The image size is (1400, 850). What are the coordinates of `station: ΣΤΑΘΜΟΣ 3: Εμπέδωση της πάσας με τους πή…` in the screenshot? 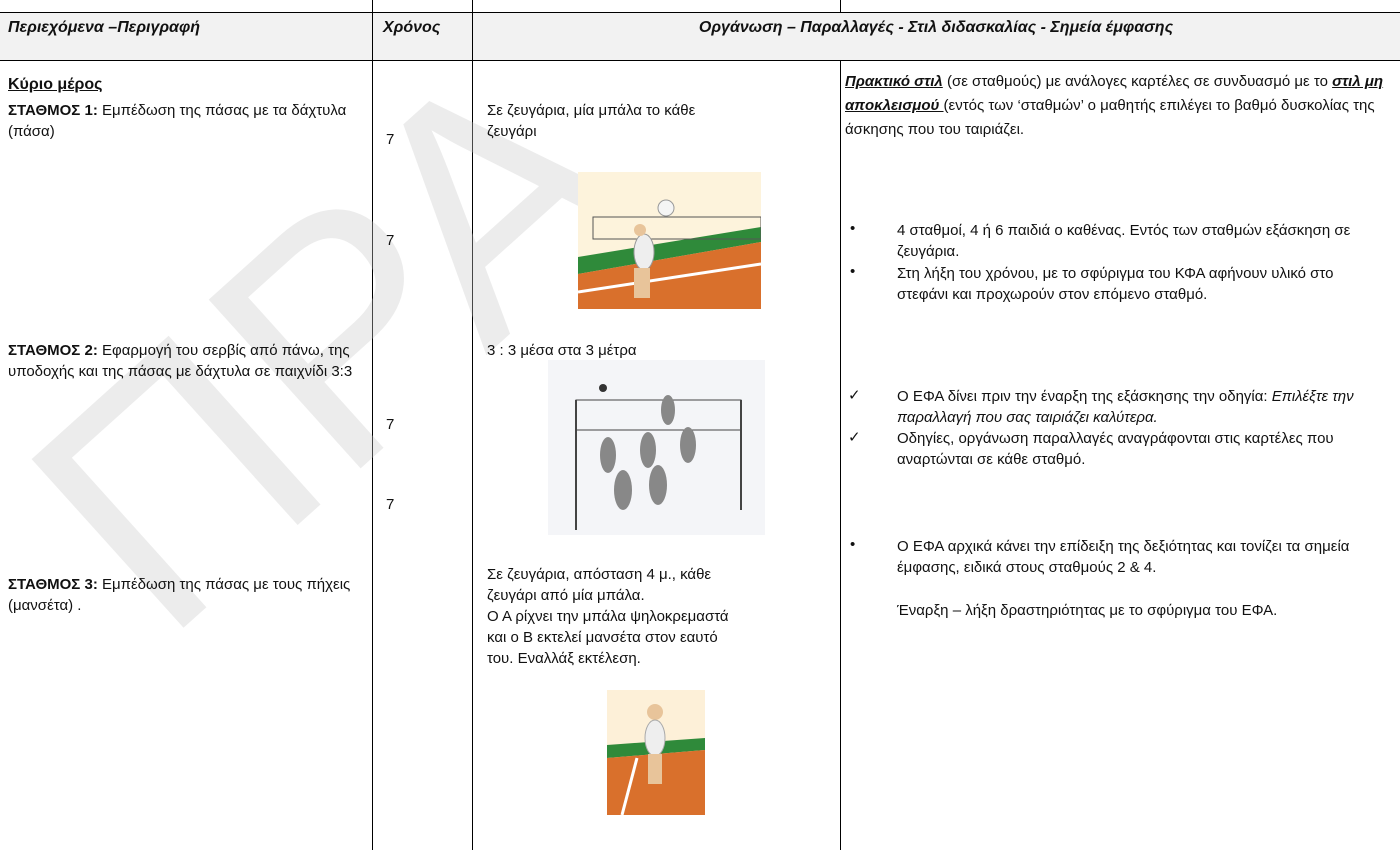 It's located at (183, 595).